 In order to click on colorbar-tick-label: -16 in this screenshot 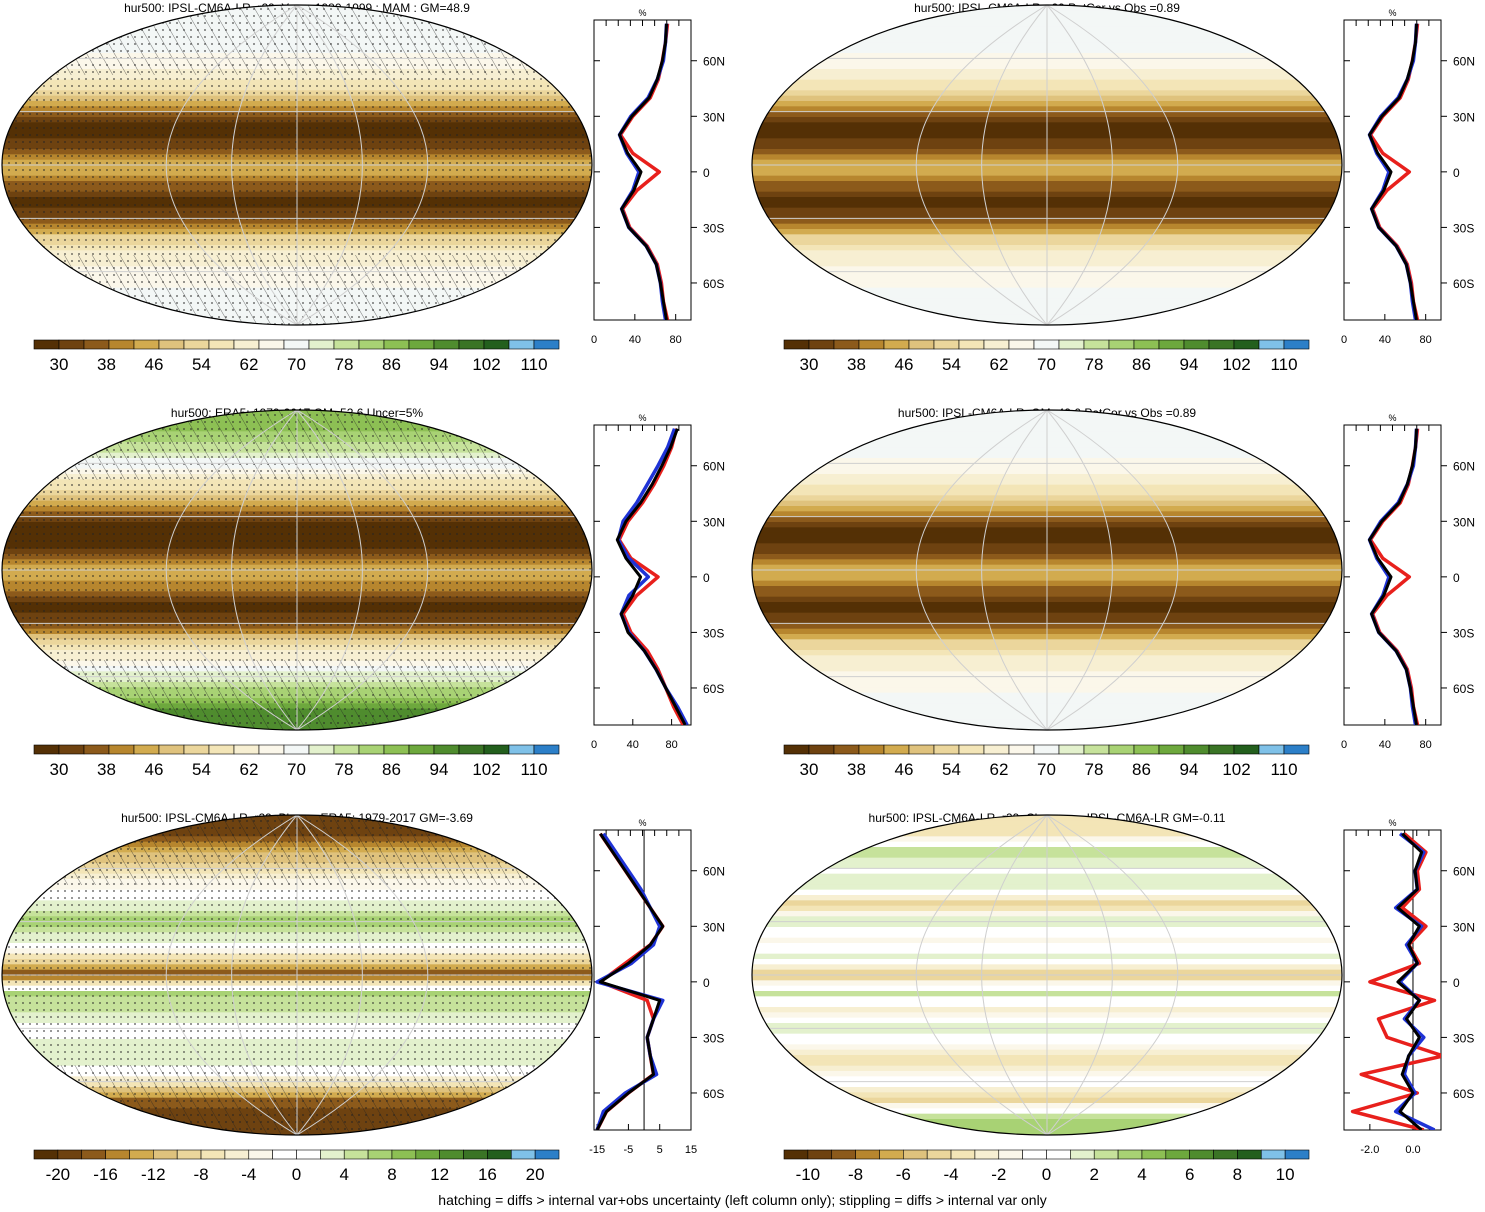, I will do `click(105, 1174)`.